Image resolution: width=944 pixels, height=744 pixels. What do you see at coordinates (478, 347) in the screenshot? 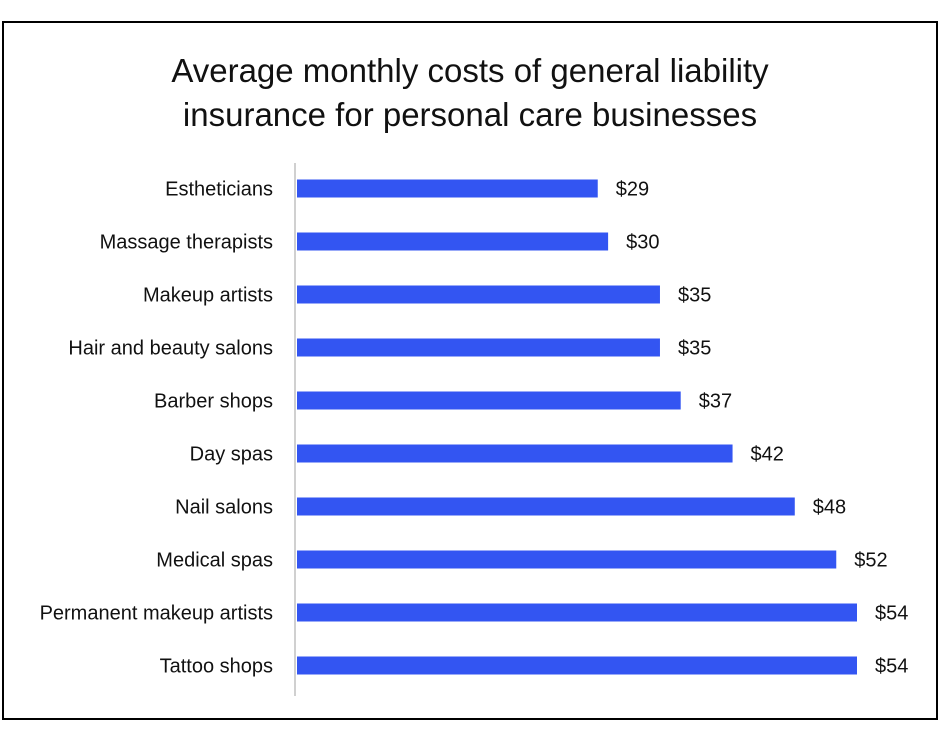
I see `bar-hair-and-beauty-salons` at bounding box center [478, 347].